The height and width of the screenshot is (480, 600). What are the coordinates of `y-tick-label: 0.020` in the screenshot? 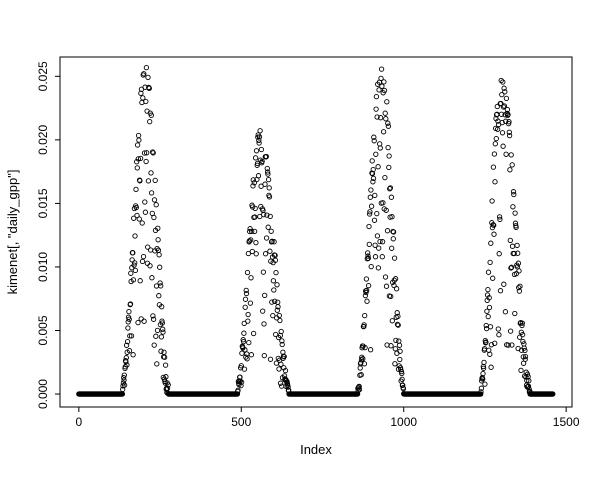 It's located at (43, 140).